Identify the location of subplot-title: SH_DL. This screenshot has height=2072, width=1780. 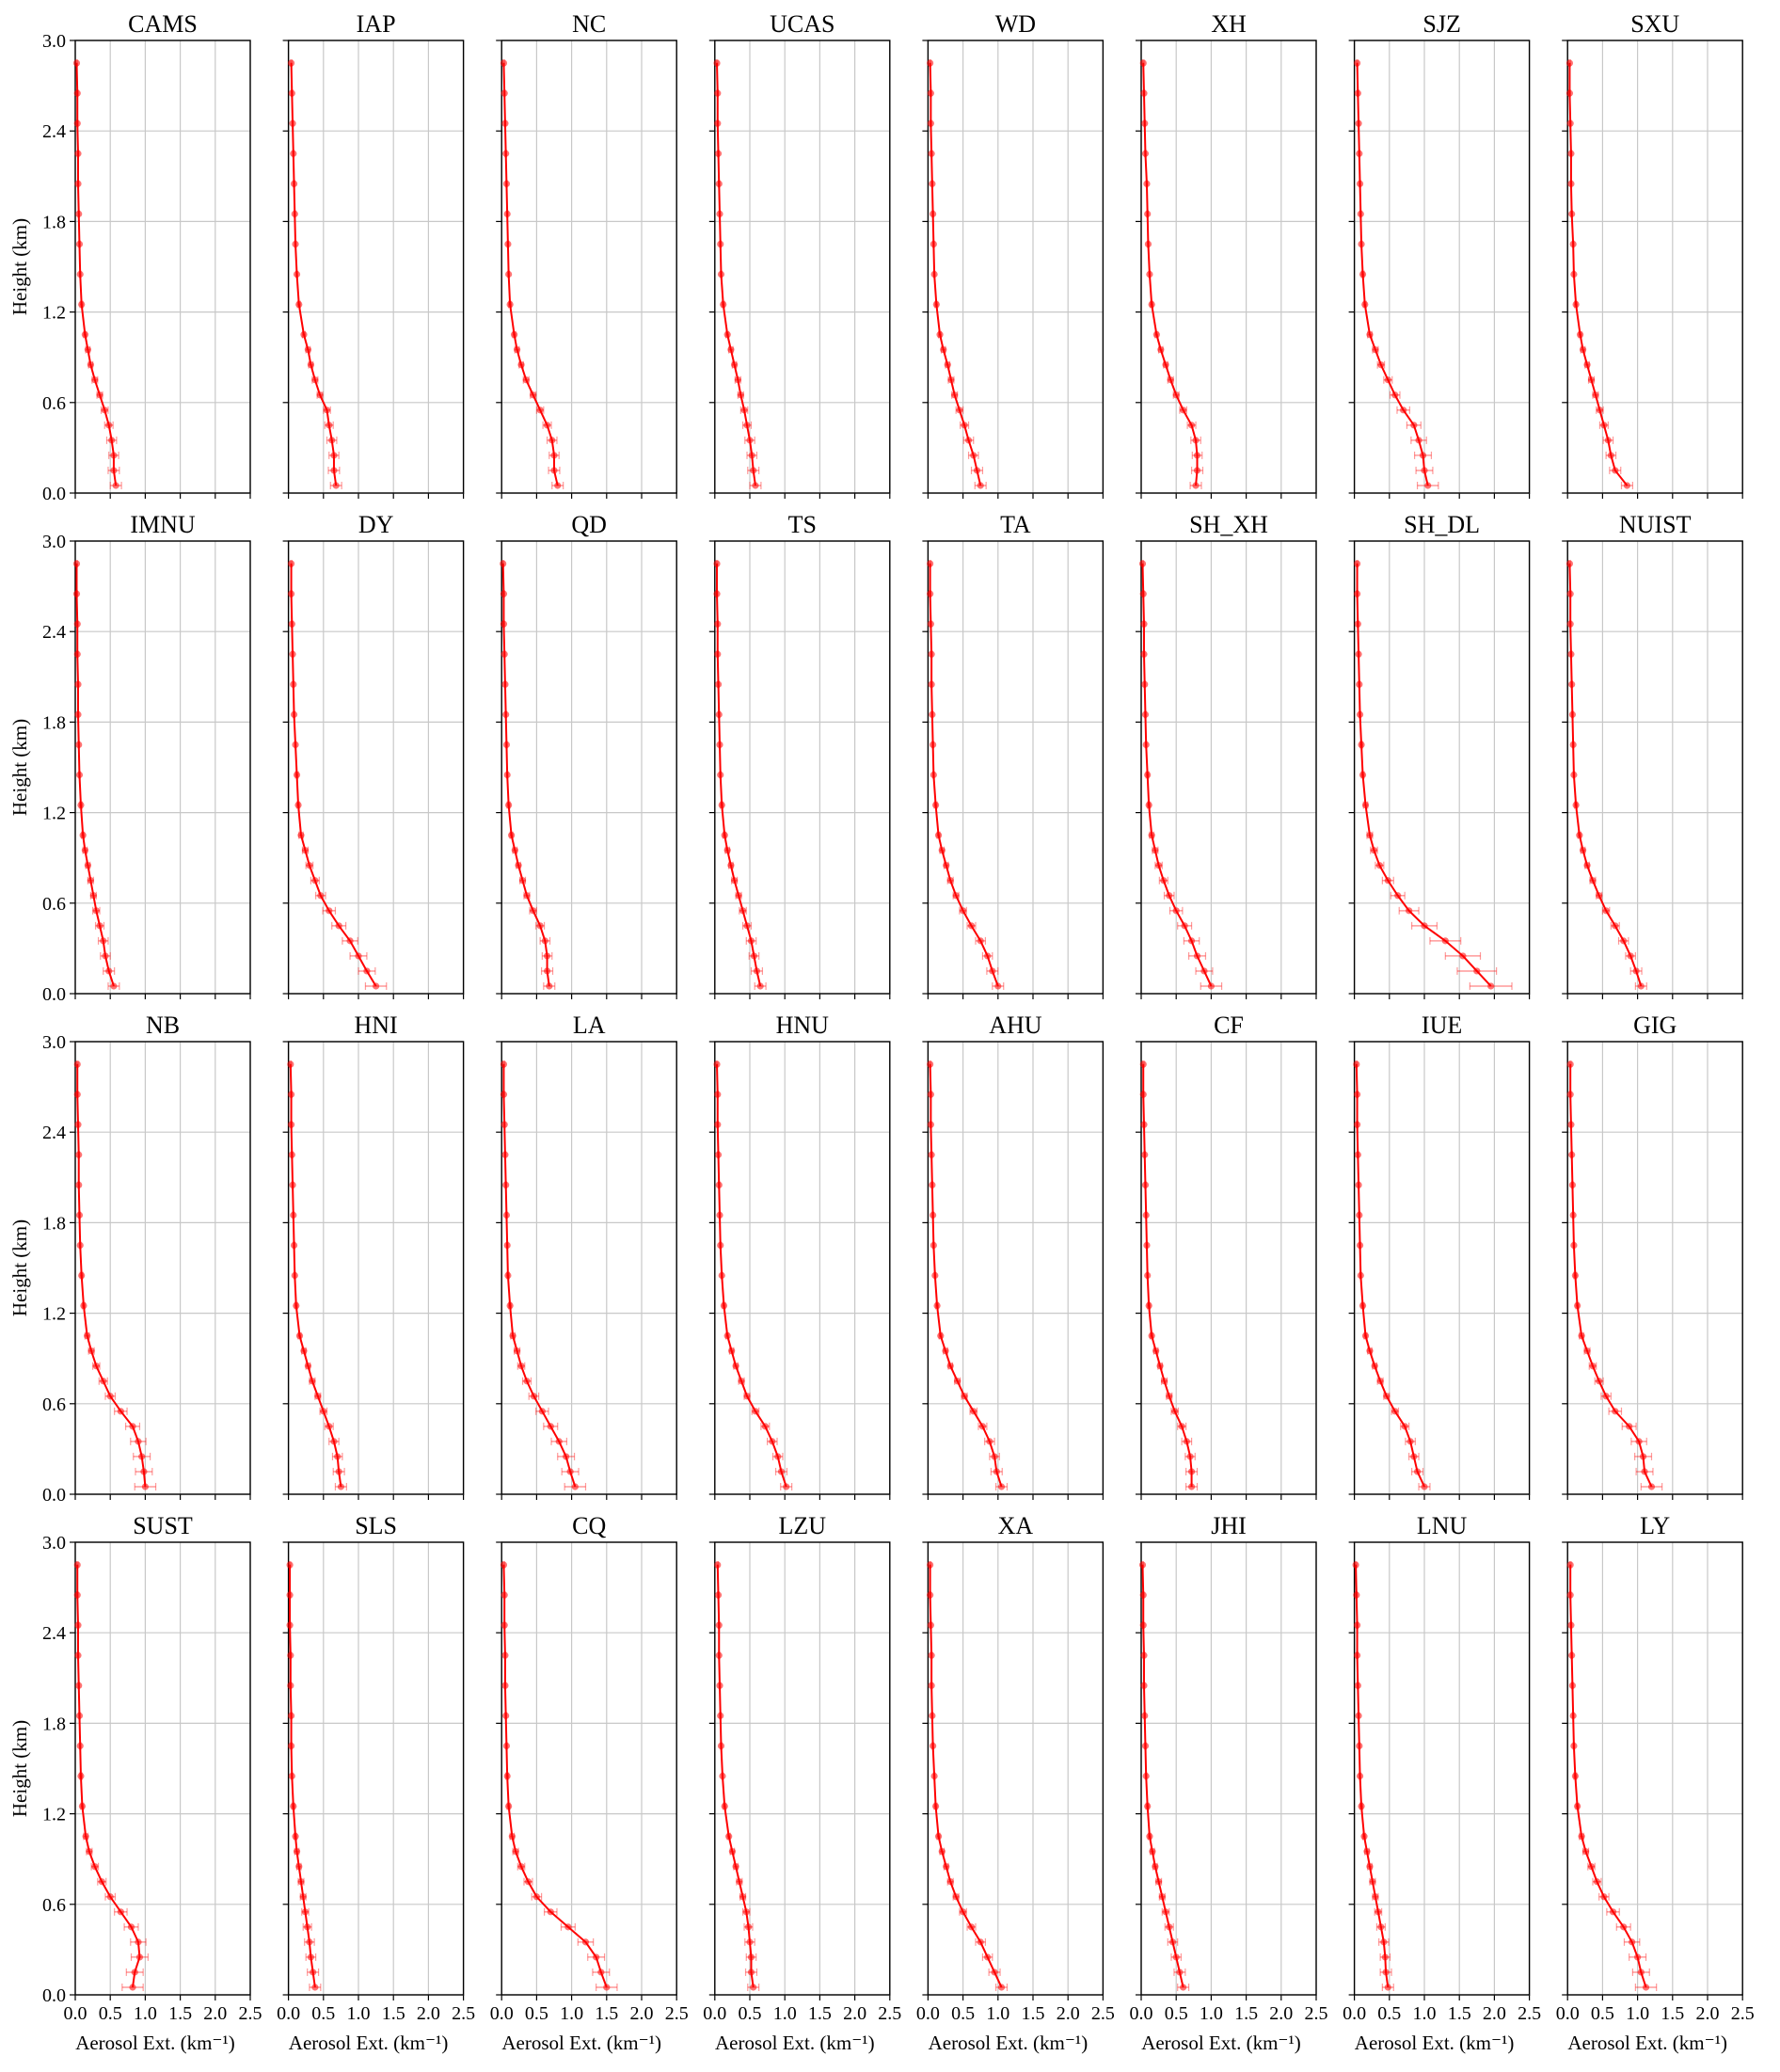
(1442, 524).